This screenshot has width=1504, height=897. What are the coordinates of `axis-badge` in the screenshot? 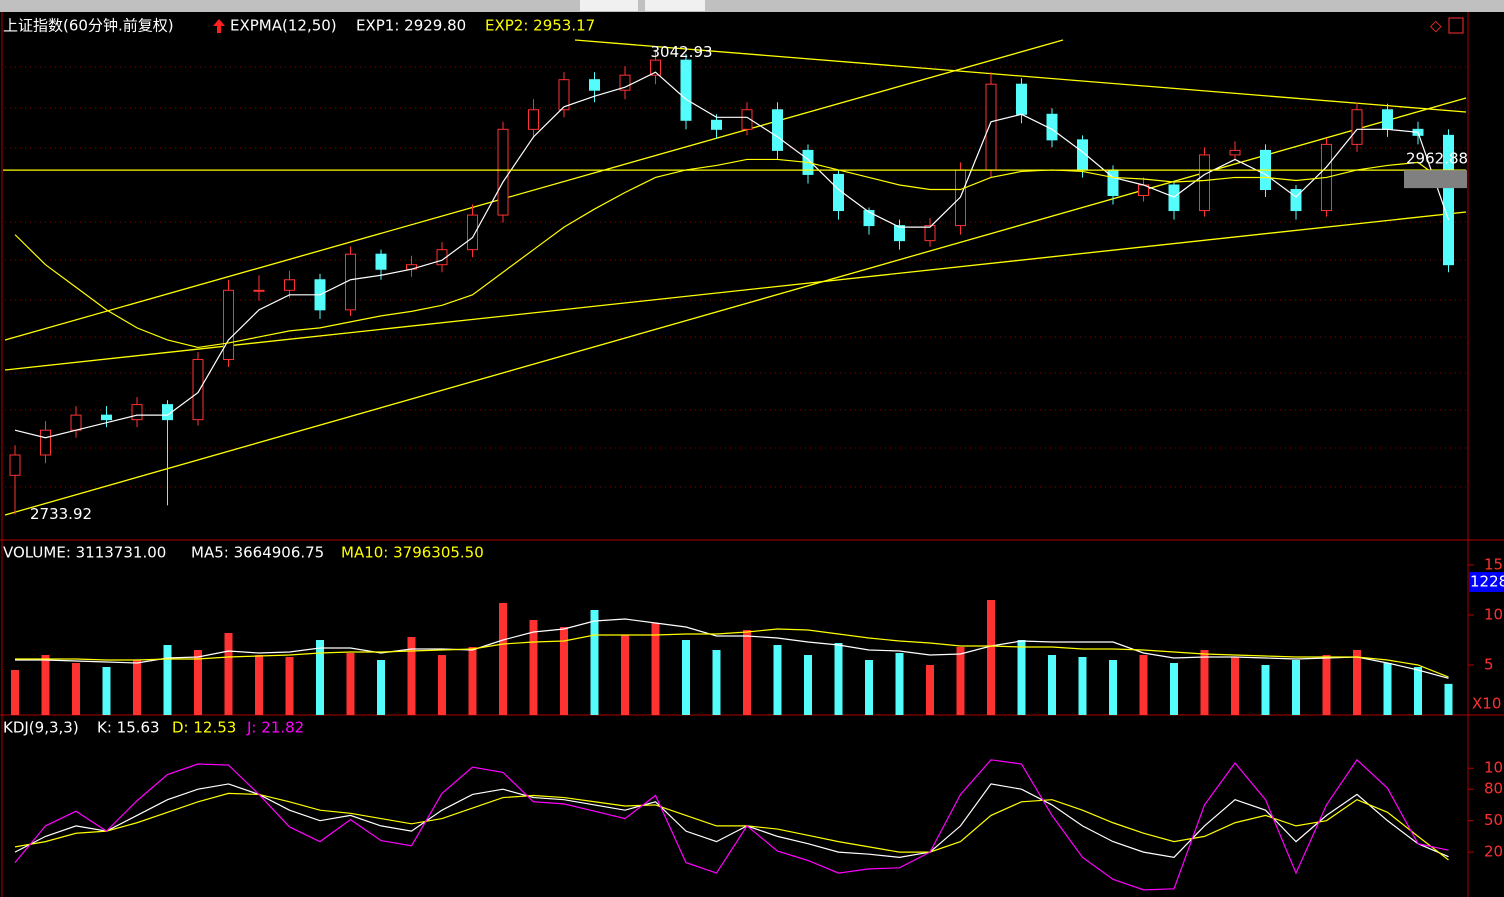 It's located at (1486, 582).